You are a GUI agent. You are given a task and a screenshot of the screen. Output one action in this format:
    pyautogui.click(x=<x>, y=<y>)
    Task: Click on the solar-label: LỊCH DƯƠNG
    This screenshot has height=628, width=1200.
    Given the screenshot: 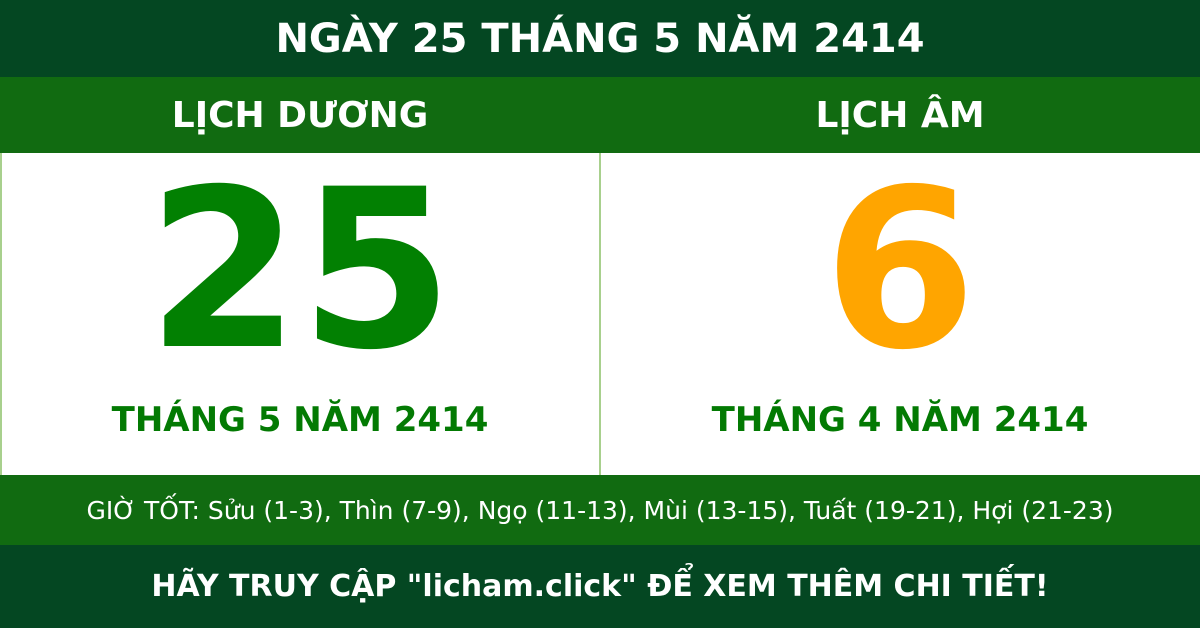 What is the action you would take?
    pyautogui.click(x=300, y=115)
    